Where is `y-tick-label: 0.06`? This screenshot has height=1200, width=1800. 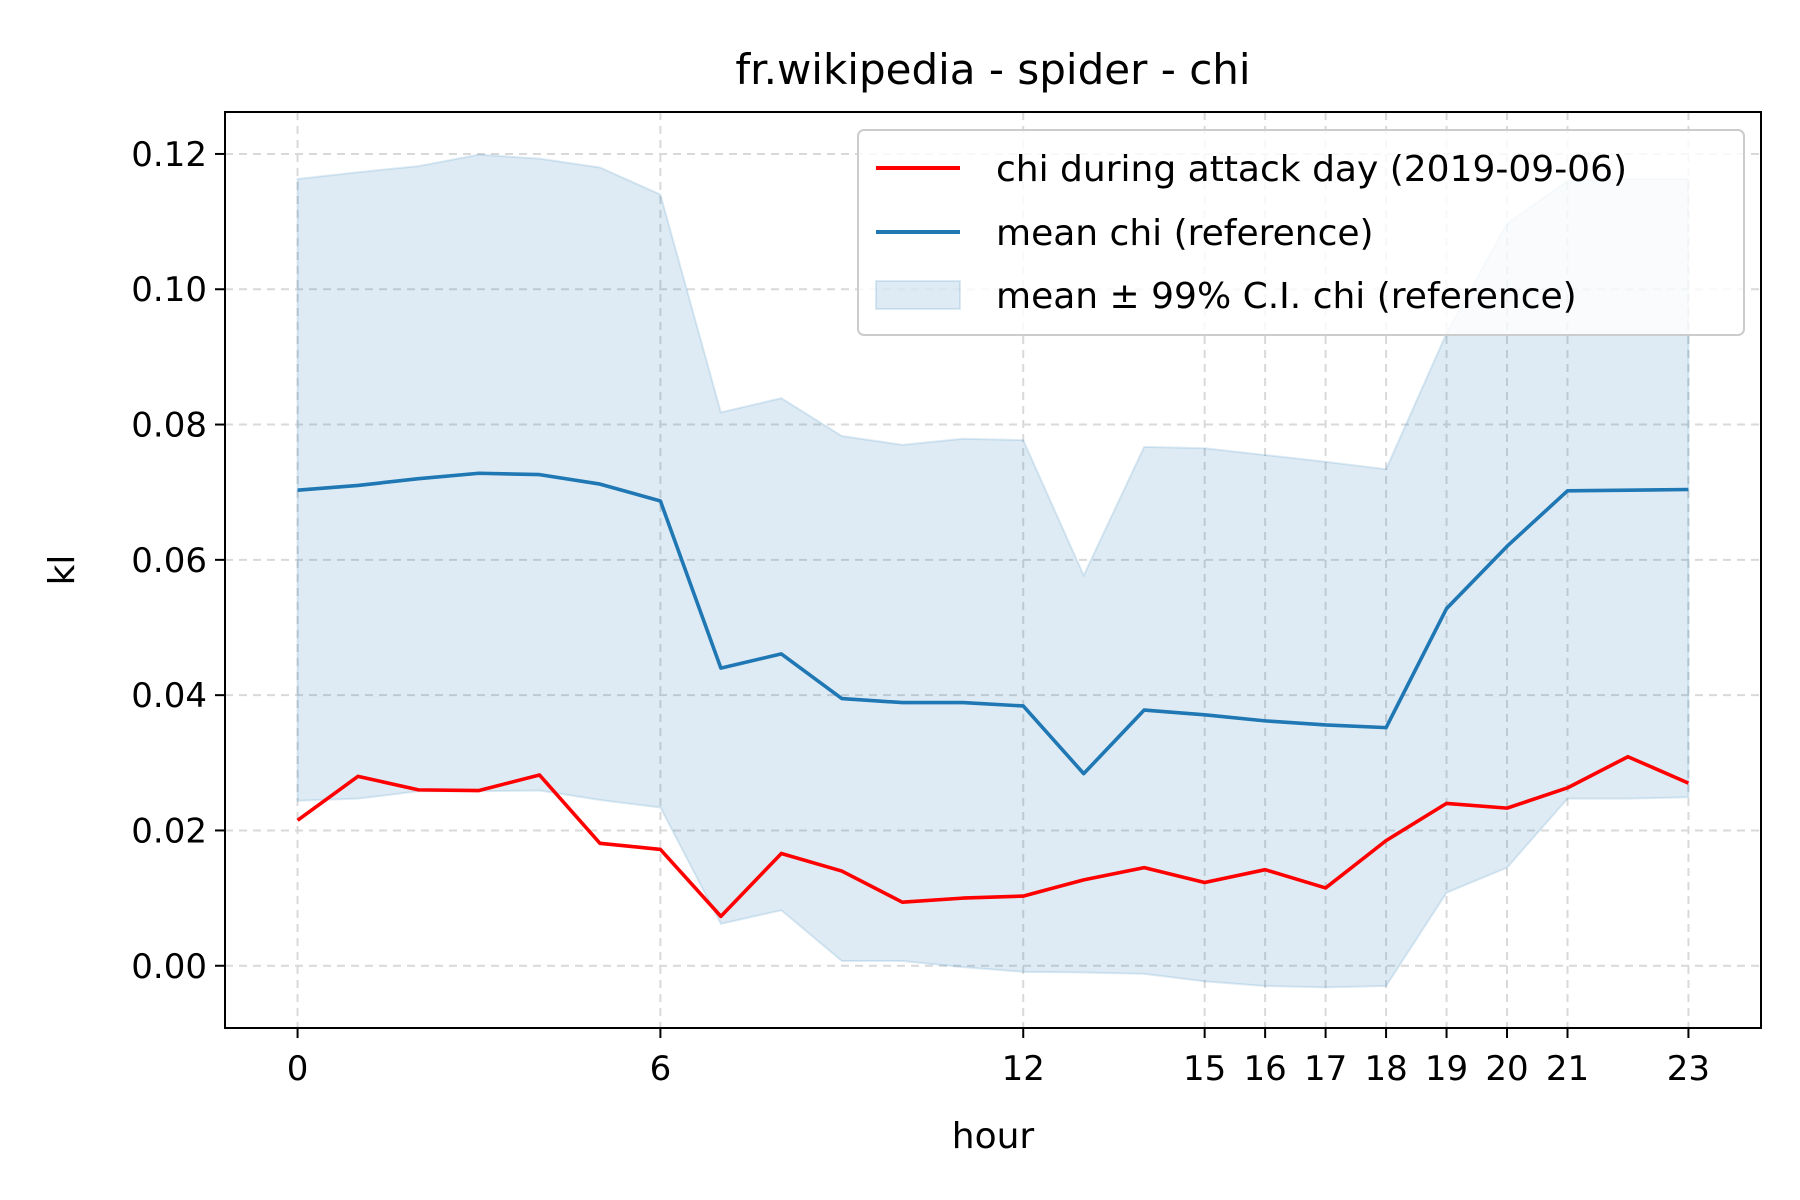 y-tick-label: 0.06 is located at coordinates (169, 561).